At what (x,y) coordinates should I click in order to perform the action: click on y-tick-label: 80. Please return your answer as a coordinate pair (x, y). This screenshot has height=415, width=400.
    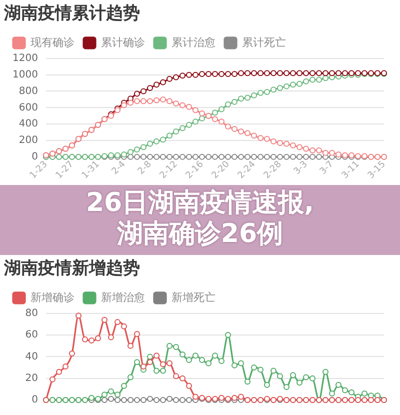
    Looking at the image, I should click on (31, 313).